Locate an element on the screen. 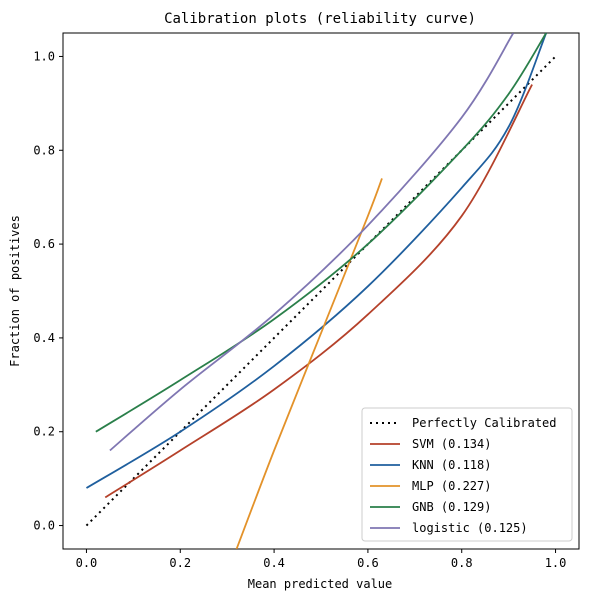 This screenshot has height=597, width=590. legend-label: KNN (0.118) is located at coordinates (451, 465).